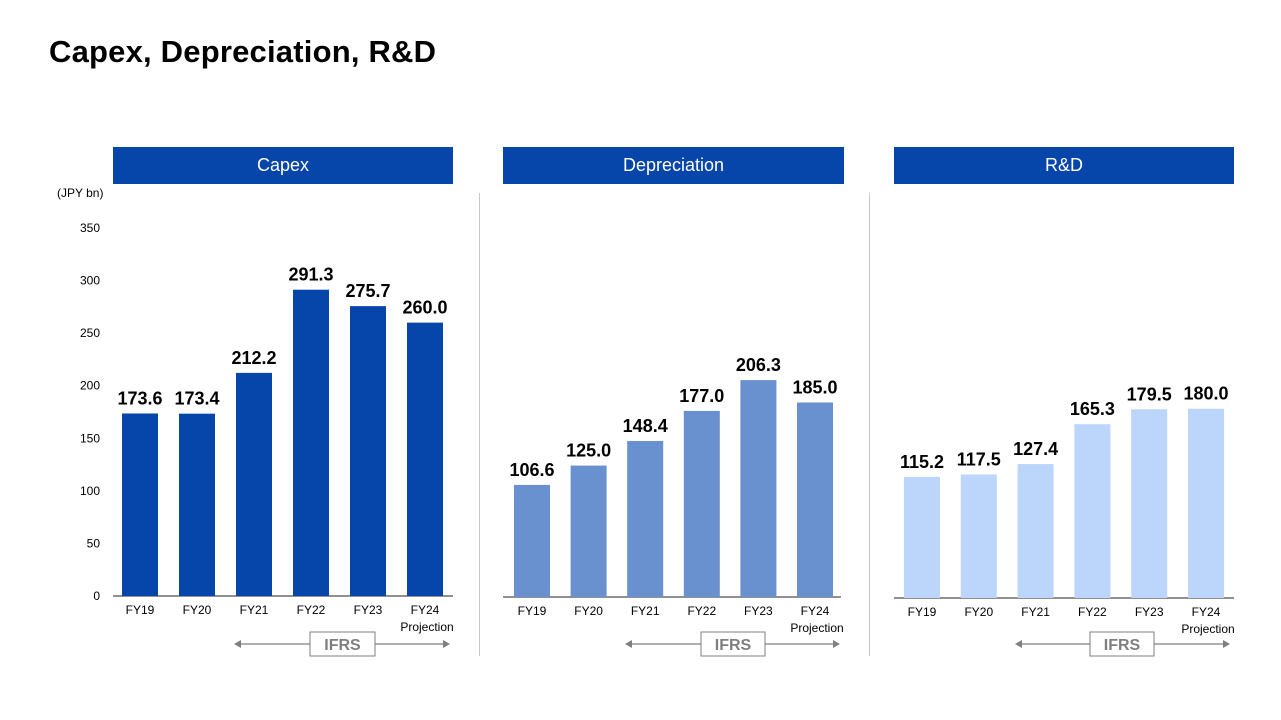 This screenshot has height=720, width=1281. What do you see at coordinates (836, 644) in the screenshot?
I see `depreciation-ifrs-arrowhead-right` at bounding box center [836, 644].